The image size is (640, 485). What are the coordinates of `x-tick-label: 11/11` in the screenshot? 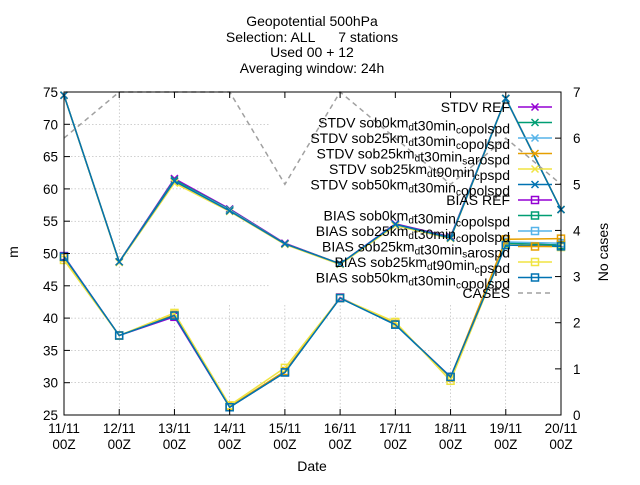 It's located at (64, 428).